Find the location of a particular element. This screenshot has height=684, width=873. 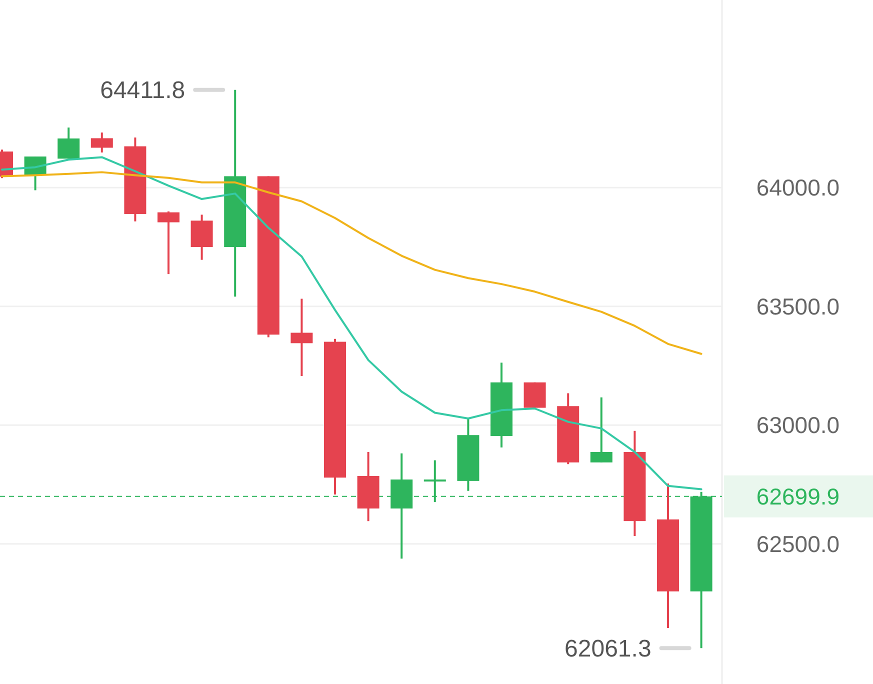

y-tick-label: 64000.0 is located at coordinates (798, 187).